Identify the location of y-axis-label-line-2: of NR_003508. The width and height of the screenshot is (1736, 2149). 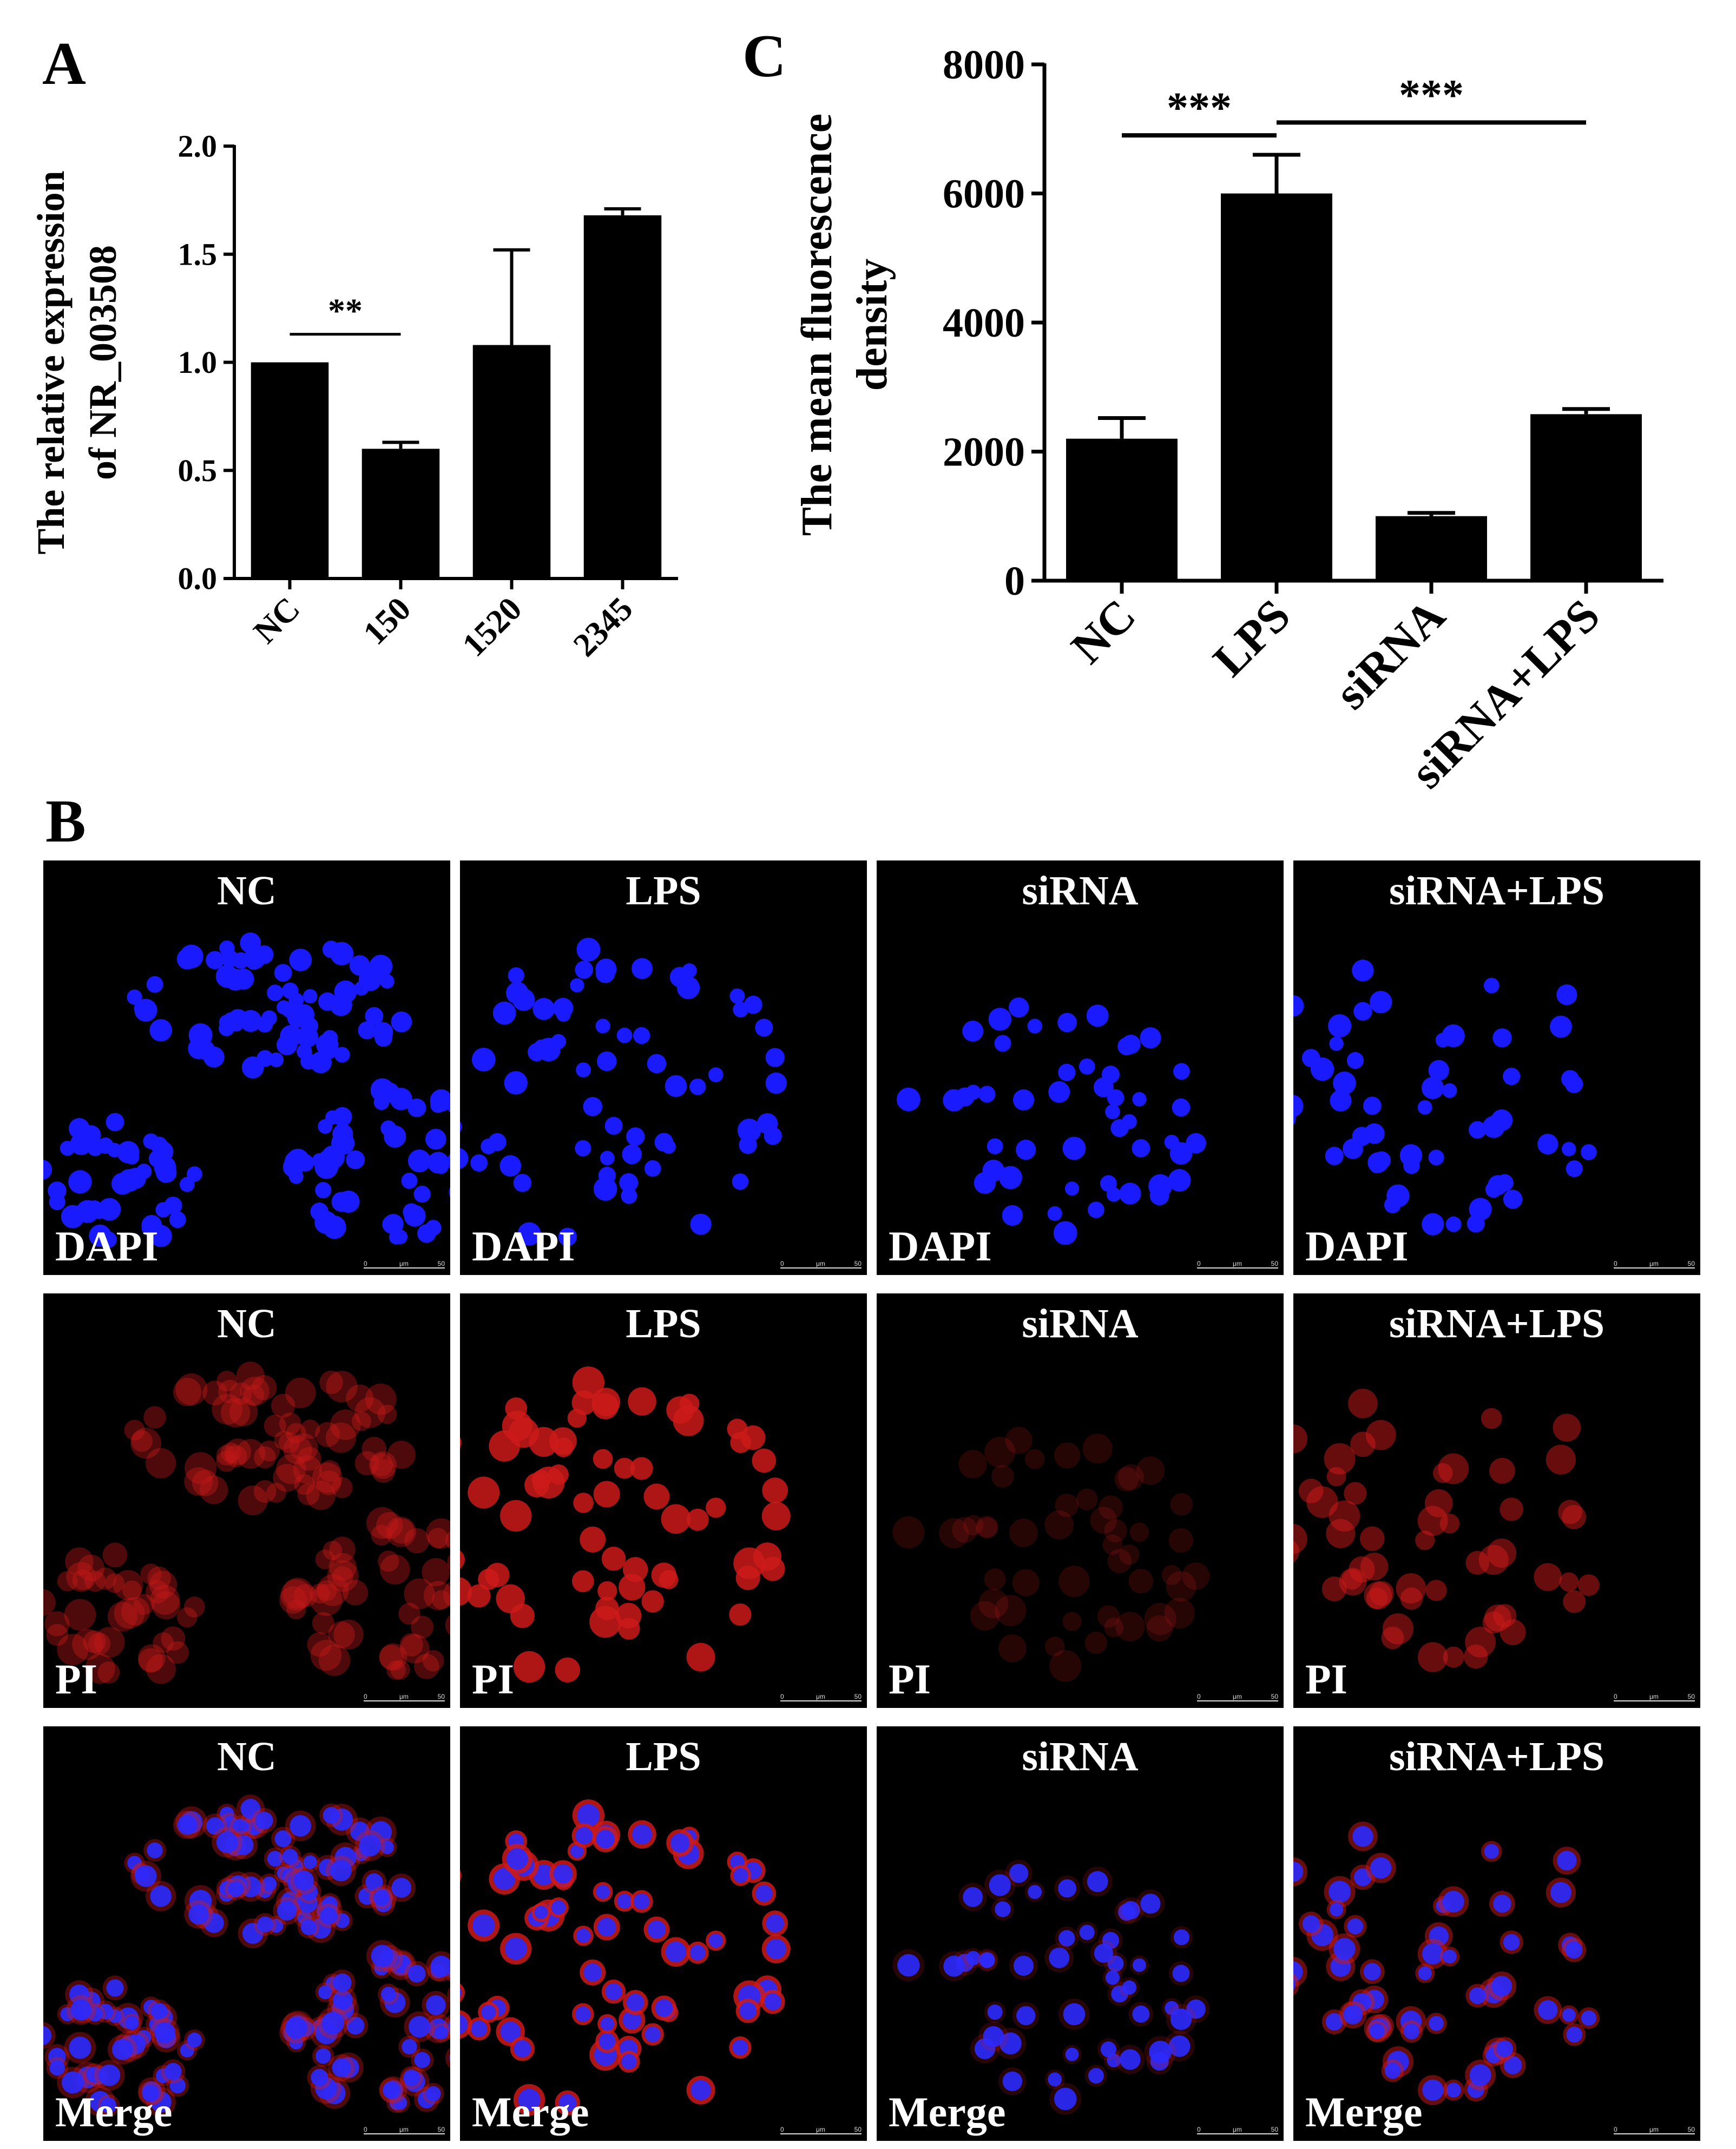
(103, 362).